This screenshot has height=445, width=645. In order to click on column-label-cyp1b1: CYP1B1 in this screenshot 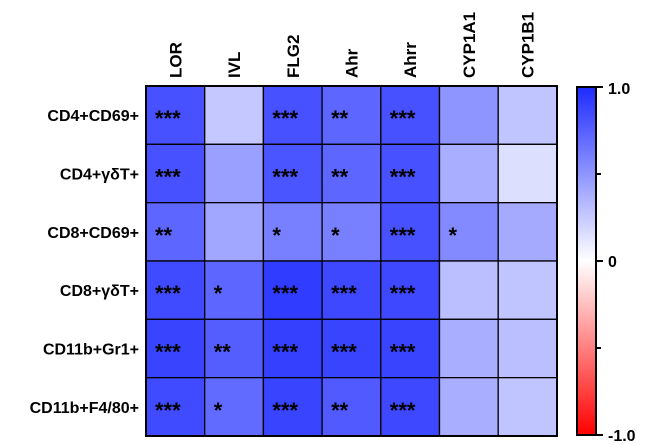, I will do `click(528, 45)`.